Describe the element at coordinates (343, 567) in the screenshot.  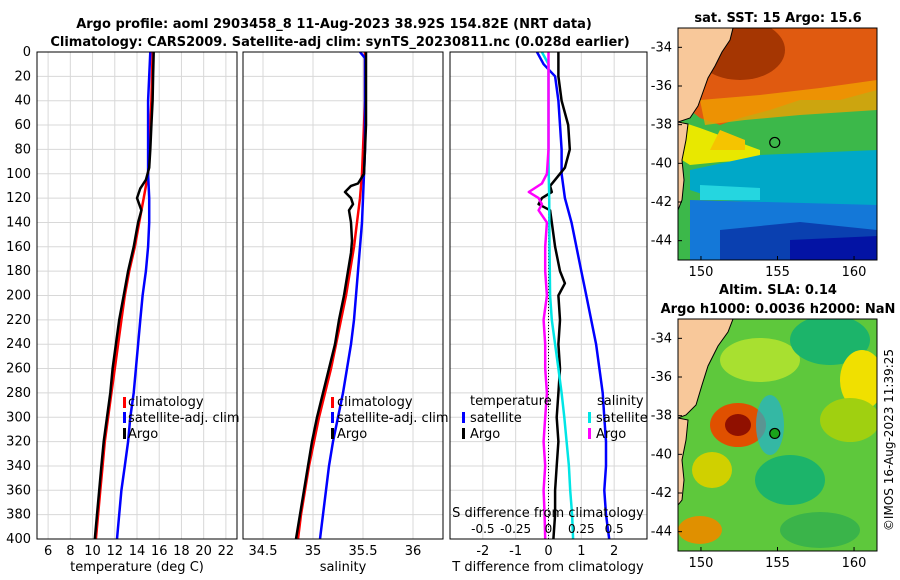
I see `salinity-xlabel: salinity` at that location.